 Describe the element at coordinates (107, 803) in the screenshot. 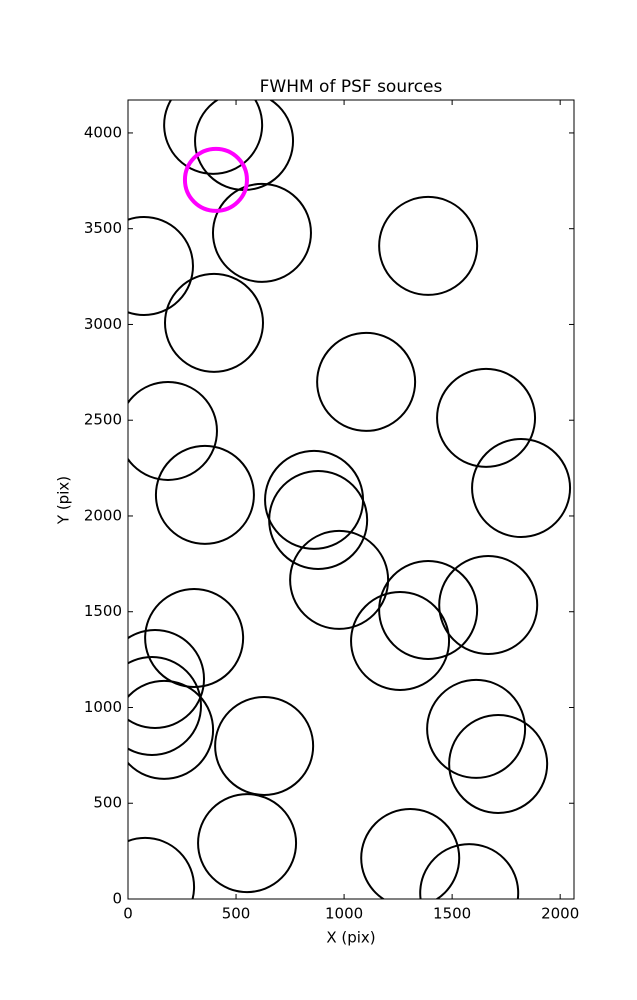

I see `y-tick-label: 500` at that location.